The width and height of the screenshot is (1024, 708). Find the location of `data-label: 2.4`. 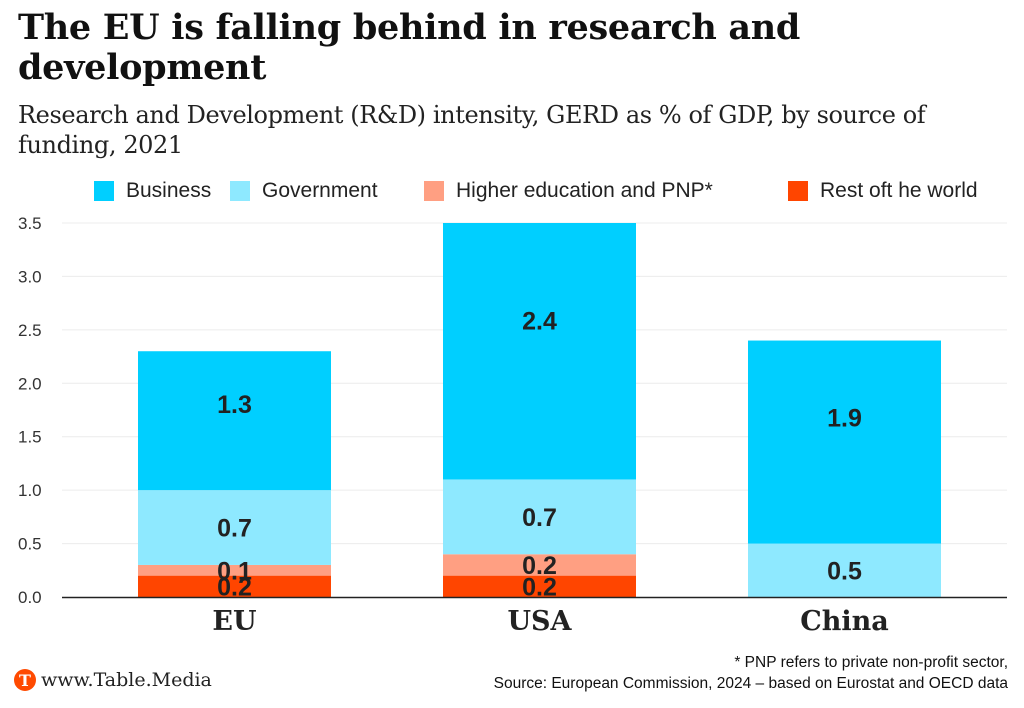

data-label: 2.4 is located at coordinates (539, 321).